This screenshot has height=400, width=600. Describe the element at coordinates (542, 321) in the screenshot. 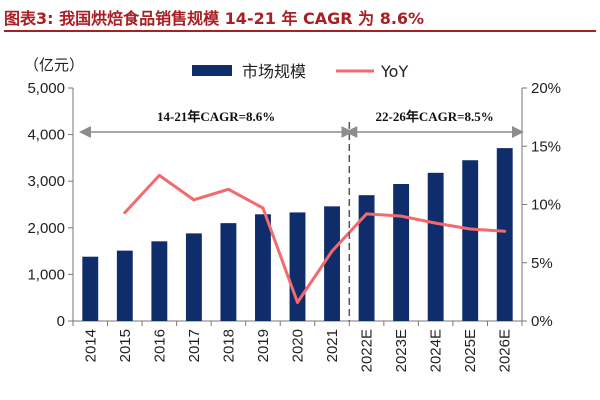

I see `y-right-tick-label: 0%` at that location.